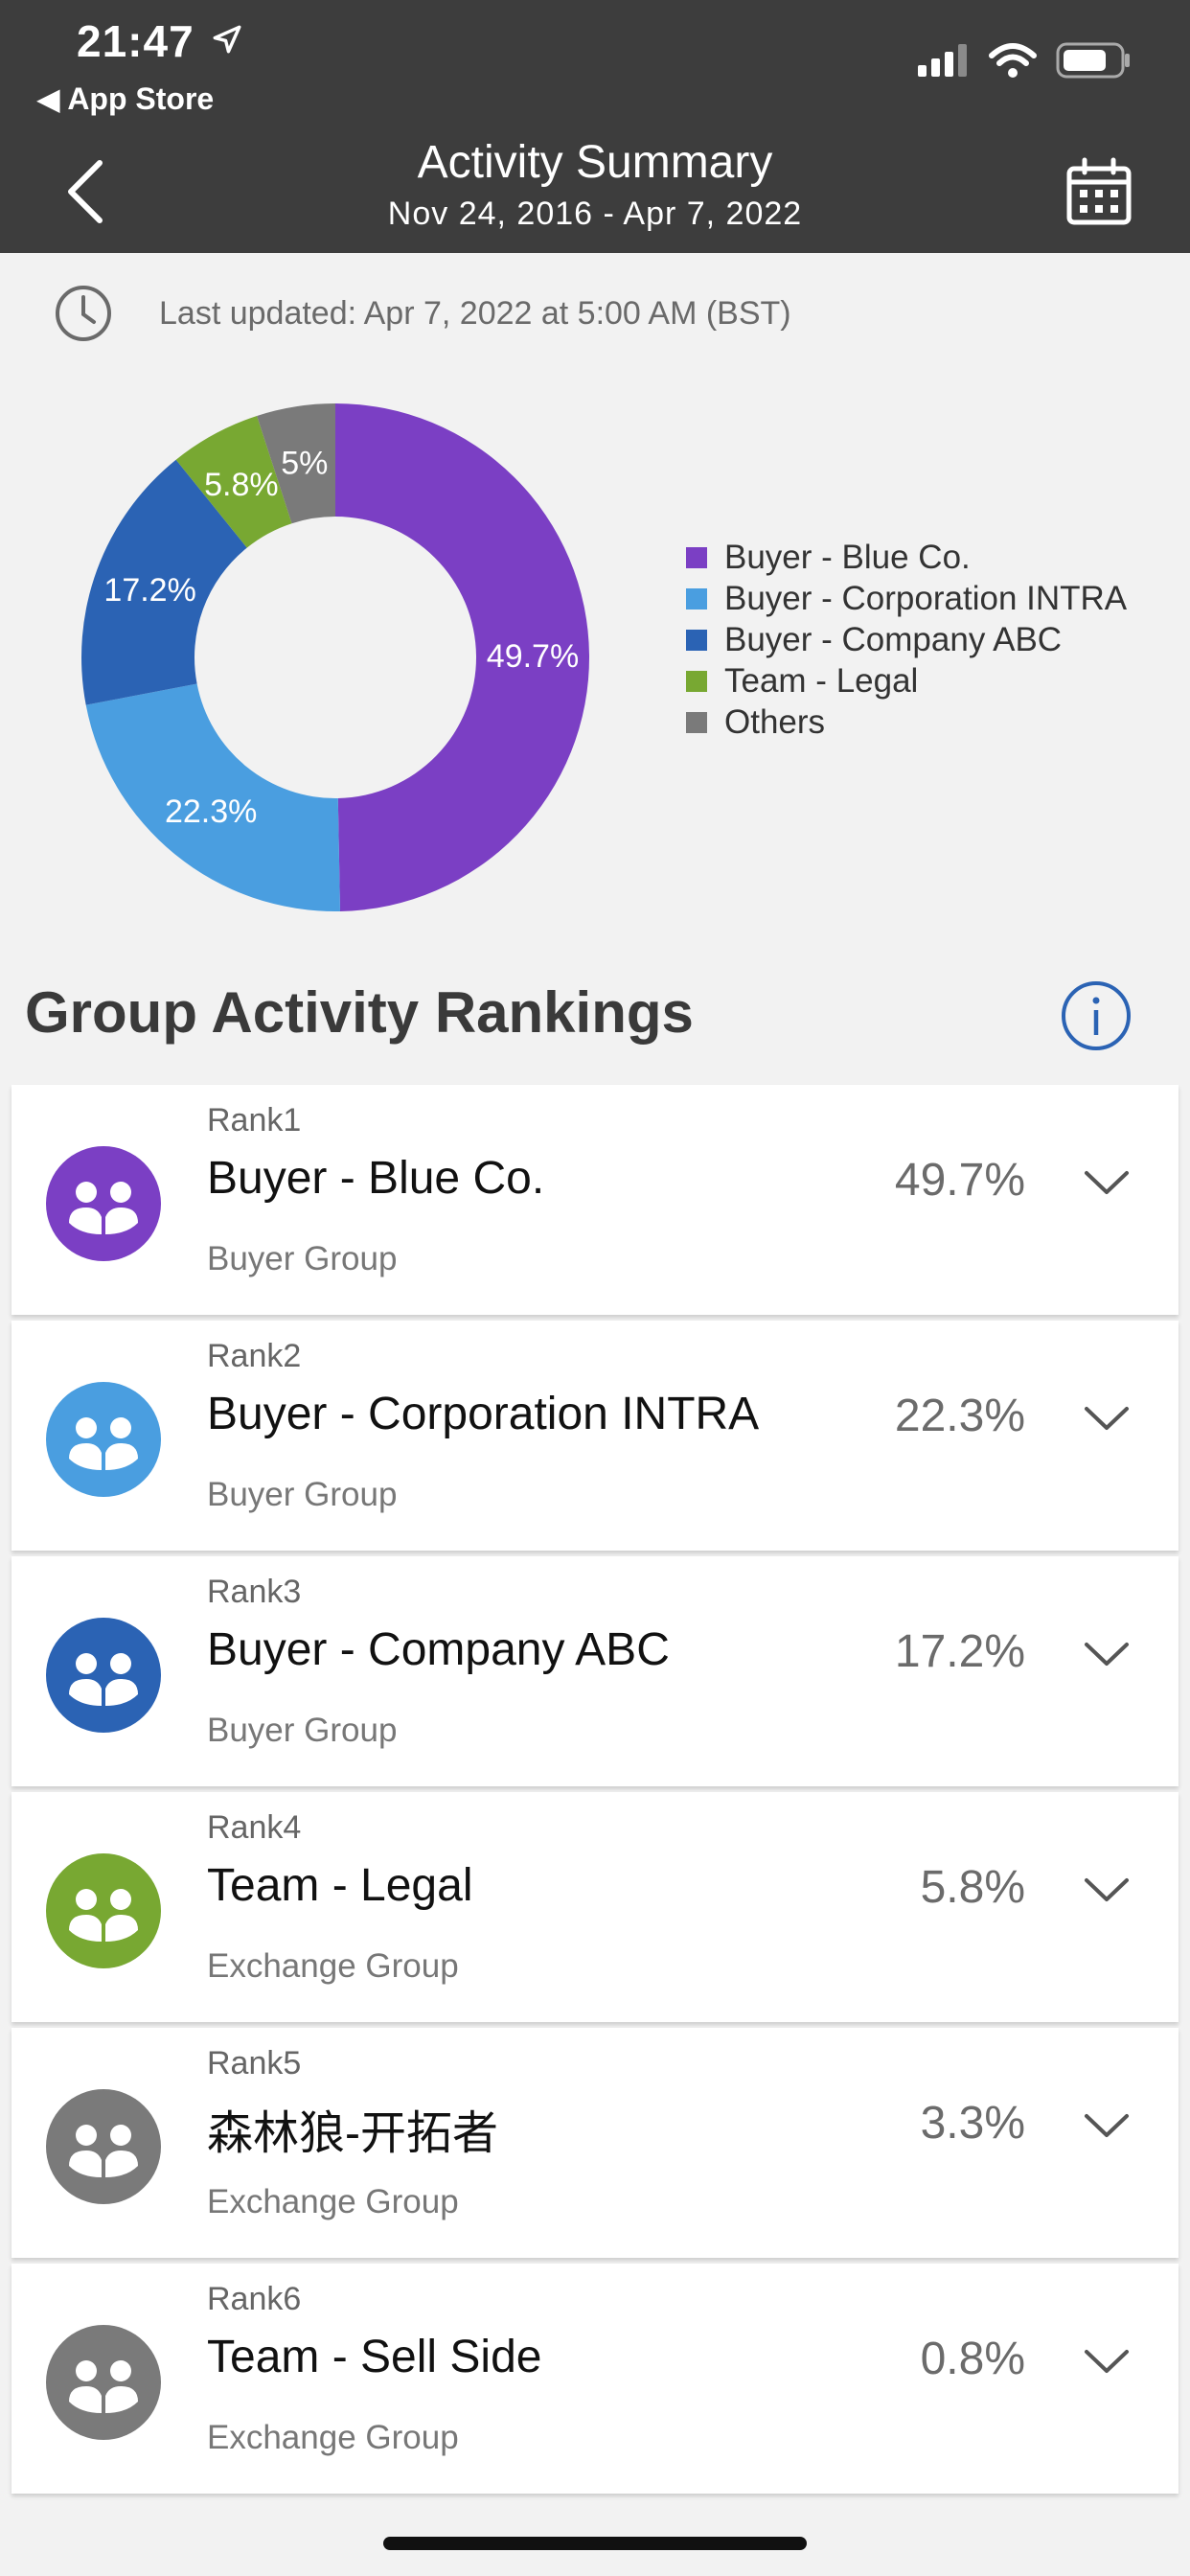 The height and width of the screenshot is (2576, 1190). I want to click on legend-item: Buyer - Corporation INTRA, so click(906, 598).